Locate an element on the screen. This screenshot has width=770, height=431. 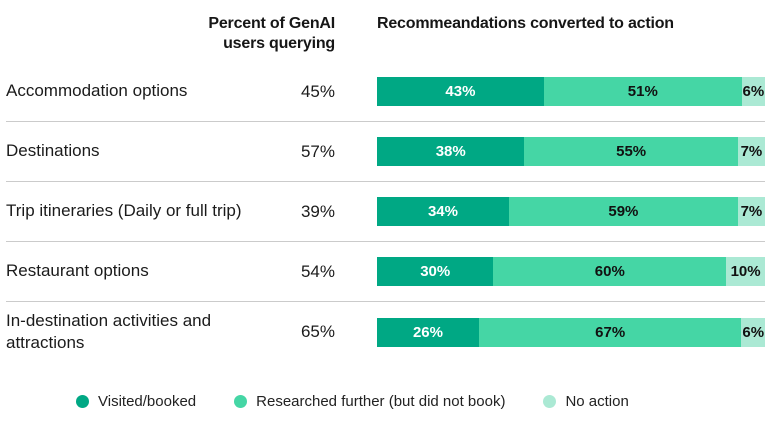
bar-segment-researched: 51% is located at coordinates (642, 91).